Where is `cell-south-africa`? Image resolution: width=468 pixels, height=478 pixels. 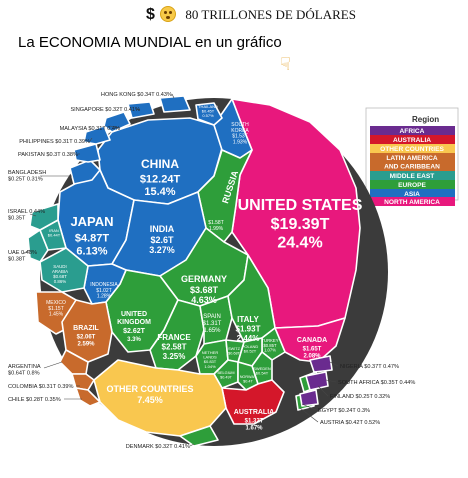
cell-south-africa is located at coordinates (317, 381).